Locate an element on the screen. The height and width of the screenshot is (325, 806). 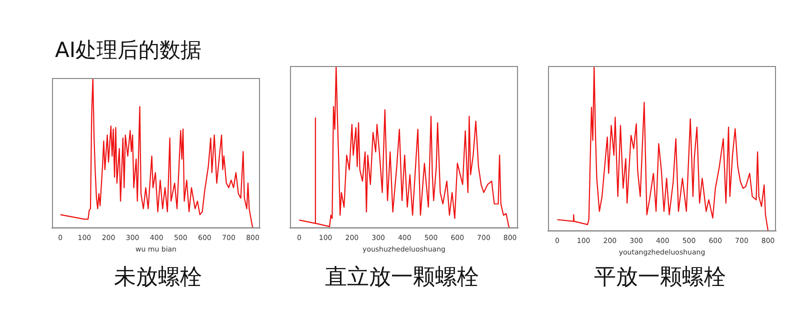
text: 未放螺栓 is located at coordinates (158, 278).